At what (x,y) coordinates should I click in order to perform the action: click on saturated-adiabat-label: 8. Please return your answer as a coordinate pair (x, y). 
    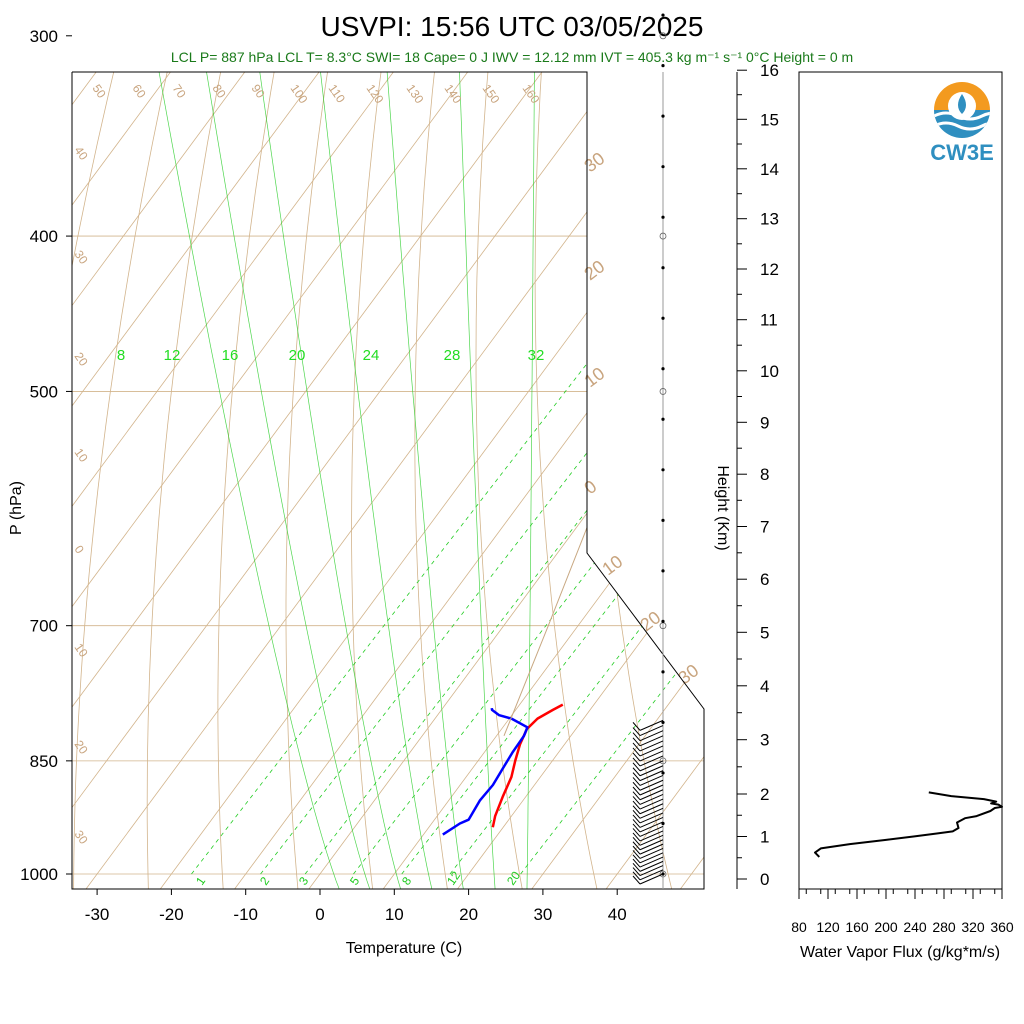
    Looking at the image, I should click on (121, 355).